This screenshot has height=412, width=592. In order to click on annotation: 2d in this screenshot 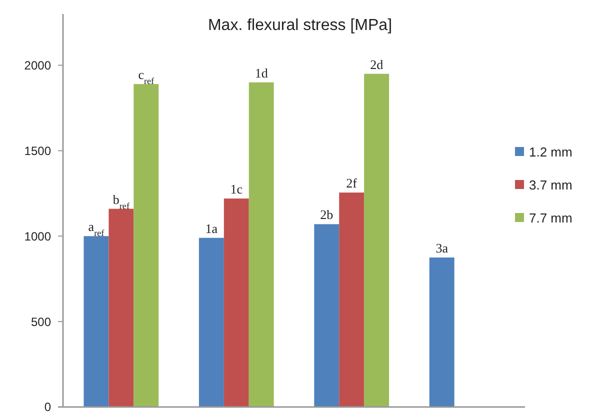, I will do `click(377, 64)`.